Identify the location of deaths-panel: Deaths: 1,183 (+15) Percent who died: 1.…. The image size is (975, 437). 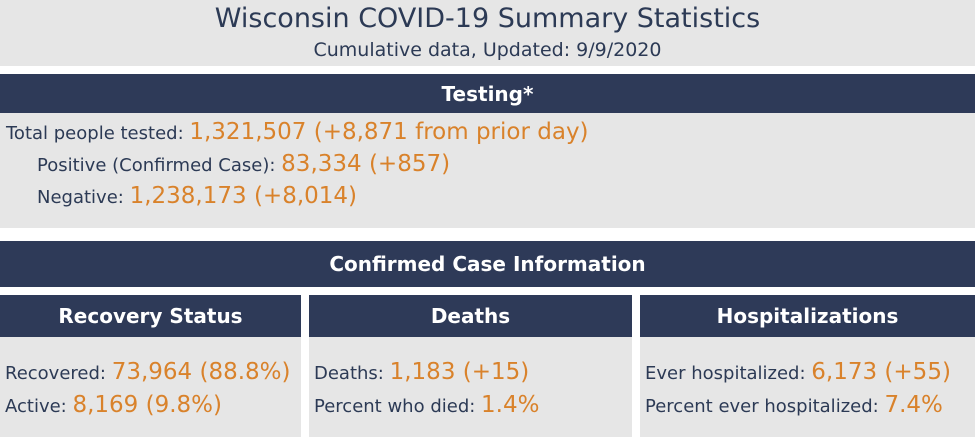
(470, 387).